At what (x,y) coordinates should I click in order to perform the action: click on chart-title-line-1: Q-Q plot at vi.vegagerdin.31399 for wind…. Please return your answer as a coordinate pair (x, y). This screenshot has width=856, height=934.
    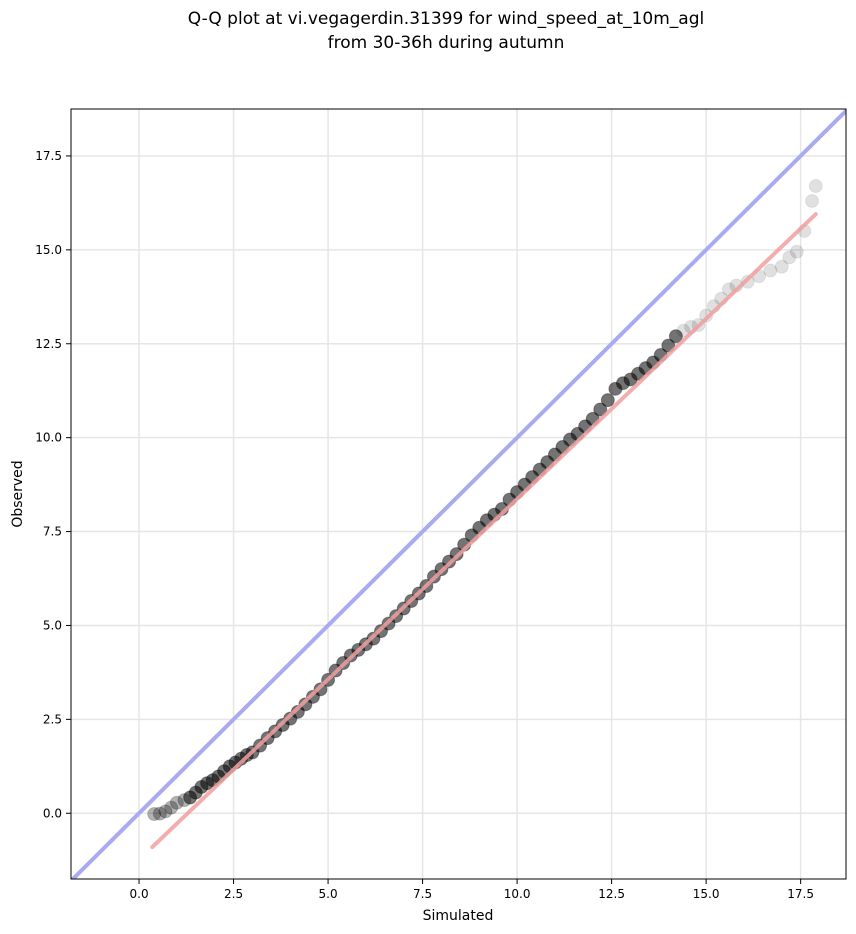
    Looking at the image, I should click on (446, 19).